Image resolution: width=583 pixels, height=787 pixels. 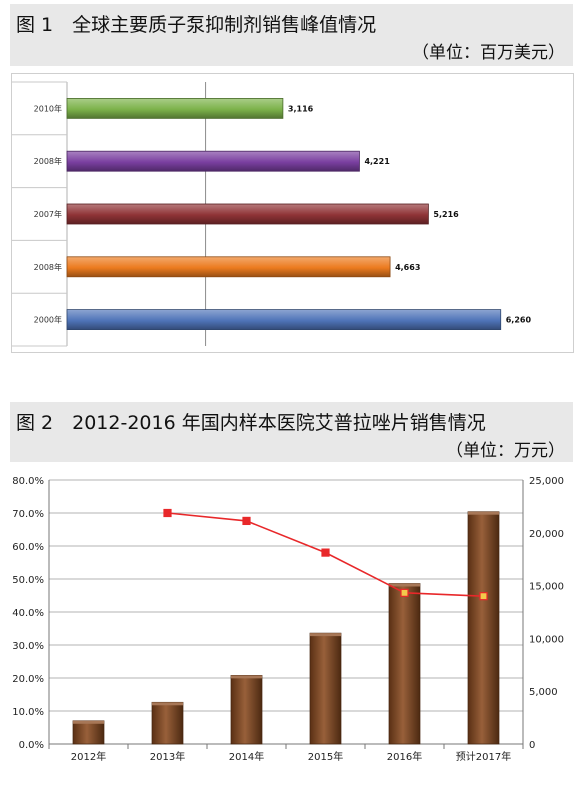 I want to click on left-tick-label: 40.0%, so click(x=28, y=613).